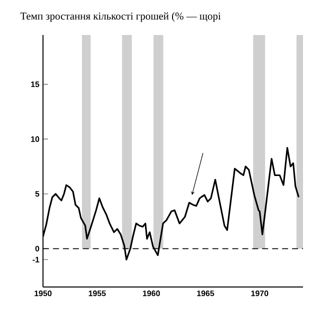  Describe the element at coordinates (120, 17) in the screenshot. I see `chart-title: Темп зростання кількості грошей (% — щорі` at that location.